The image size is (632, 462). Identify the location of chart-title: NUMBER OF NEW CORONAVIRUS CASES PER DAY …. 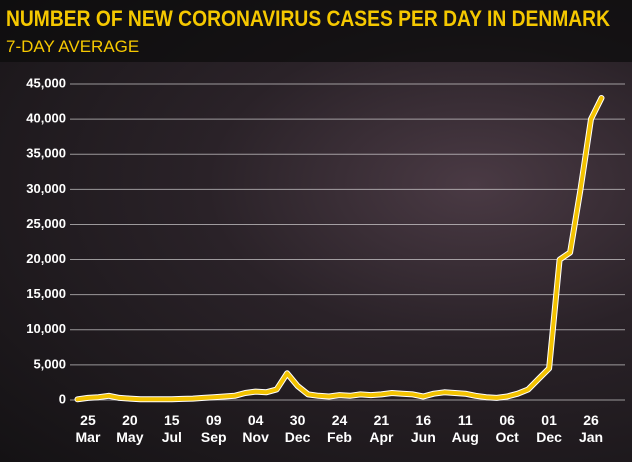
(308, 18).